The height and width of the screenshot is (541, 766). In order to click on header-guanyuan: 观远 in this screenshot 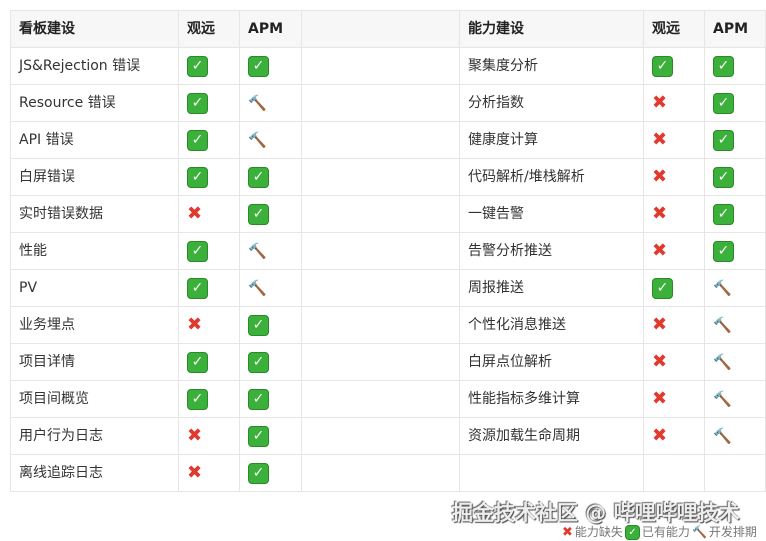, I will do `click(209, 29)`.